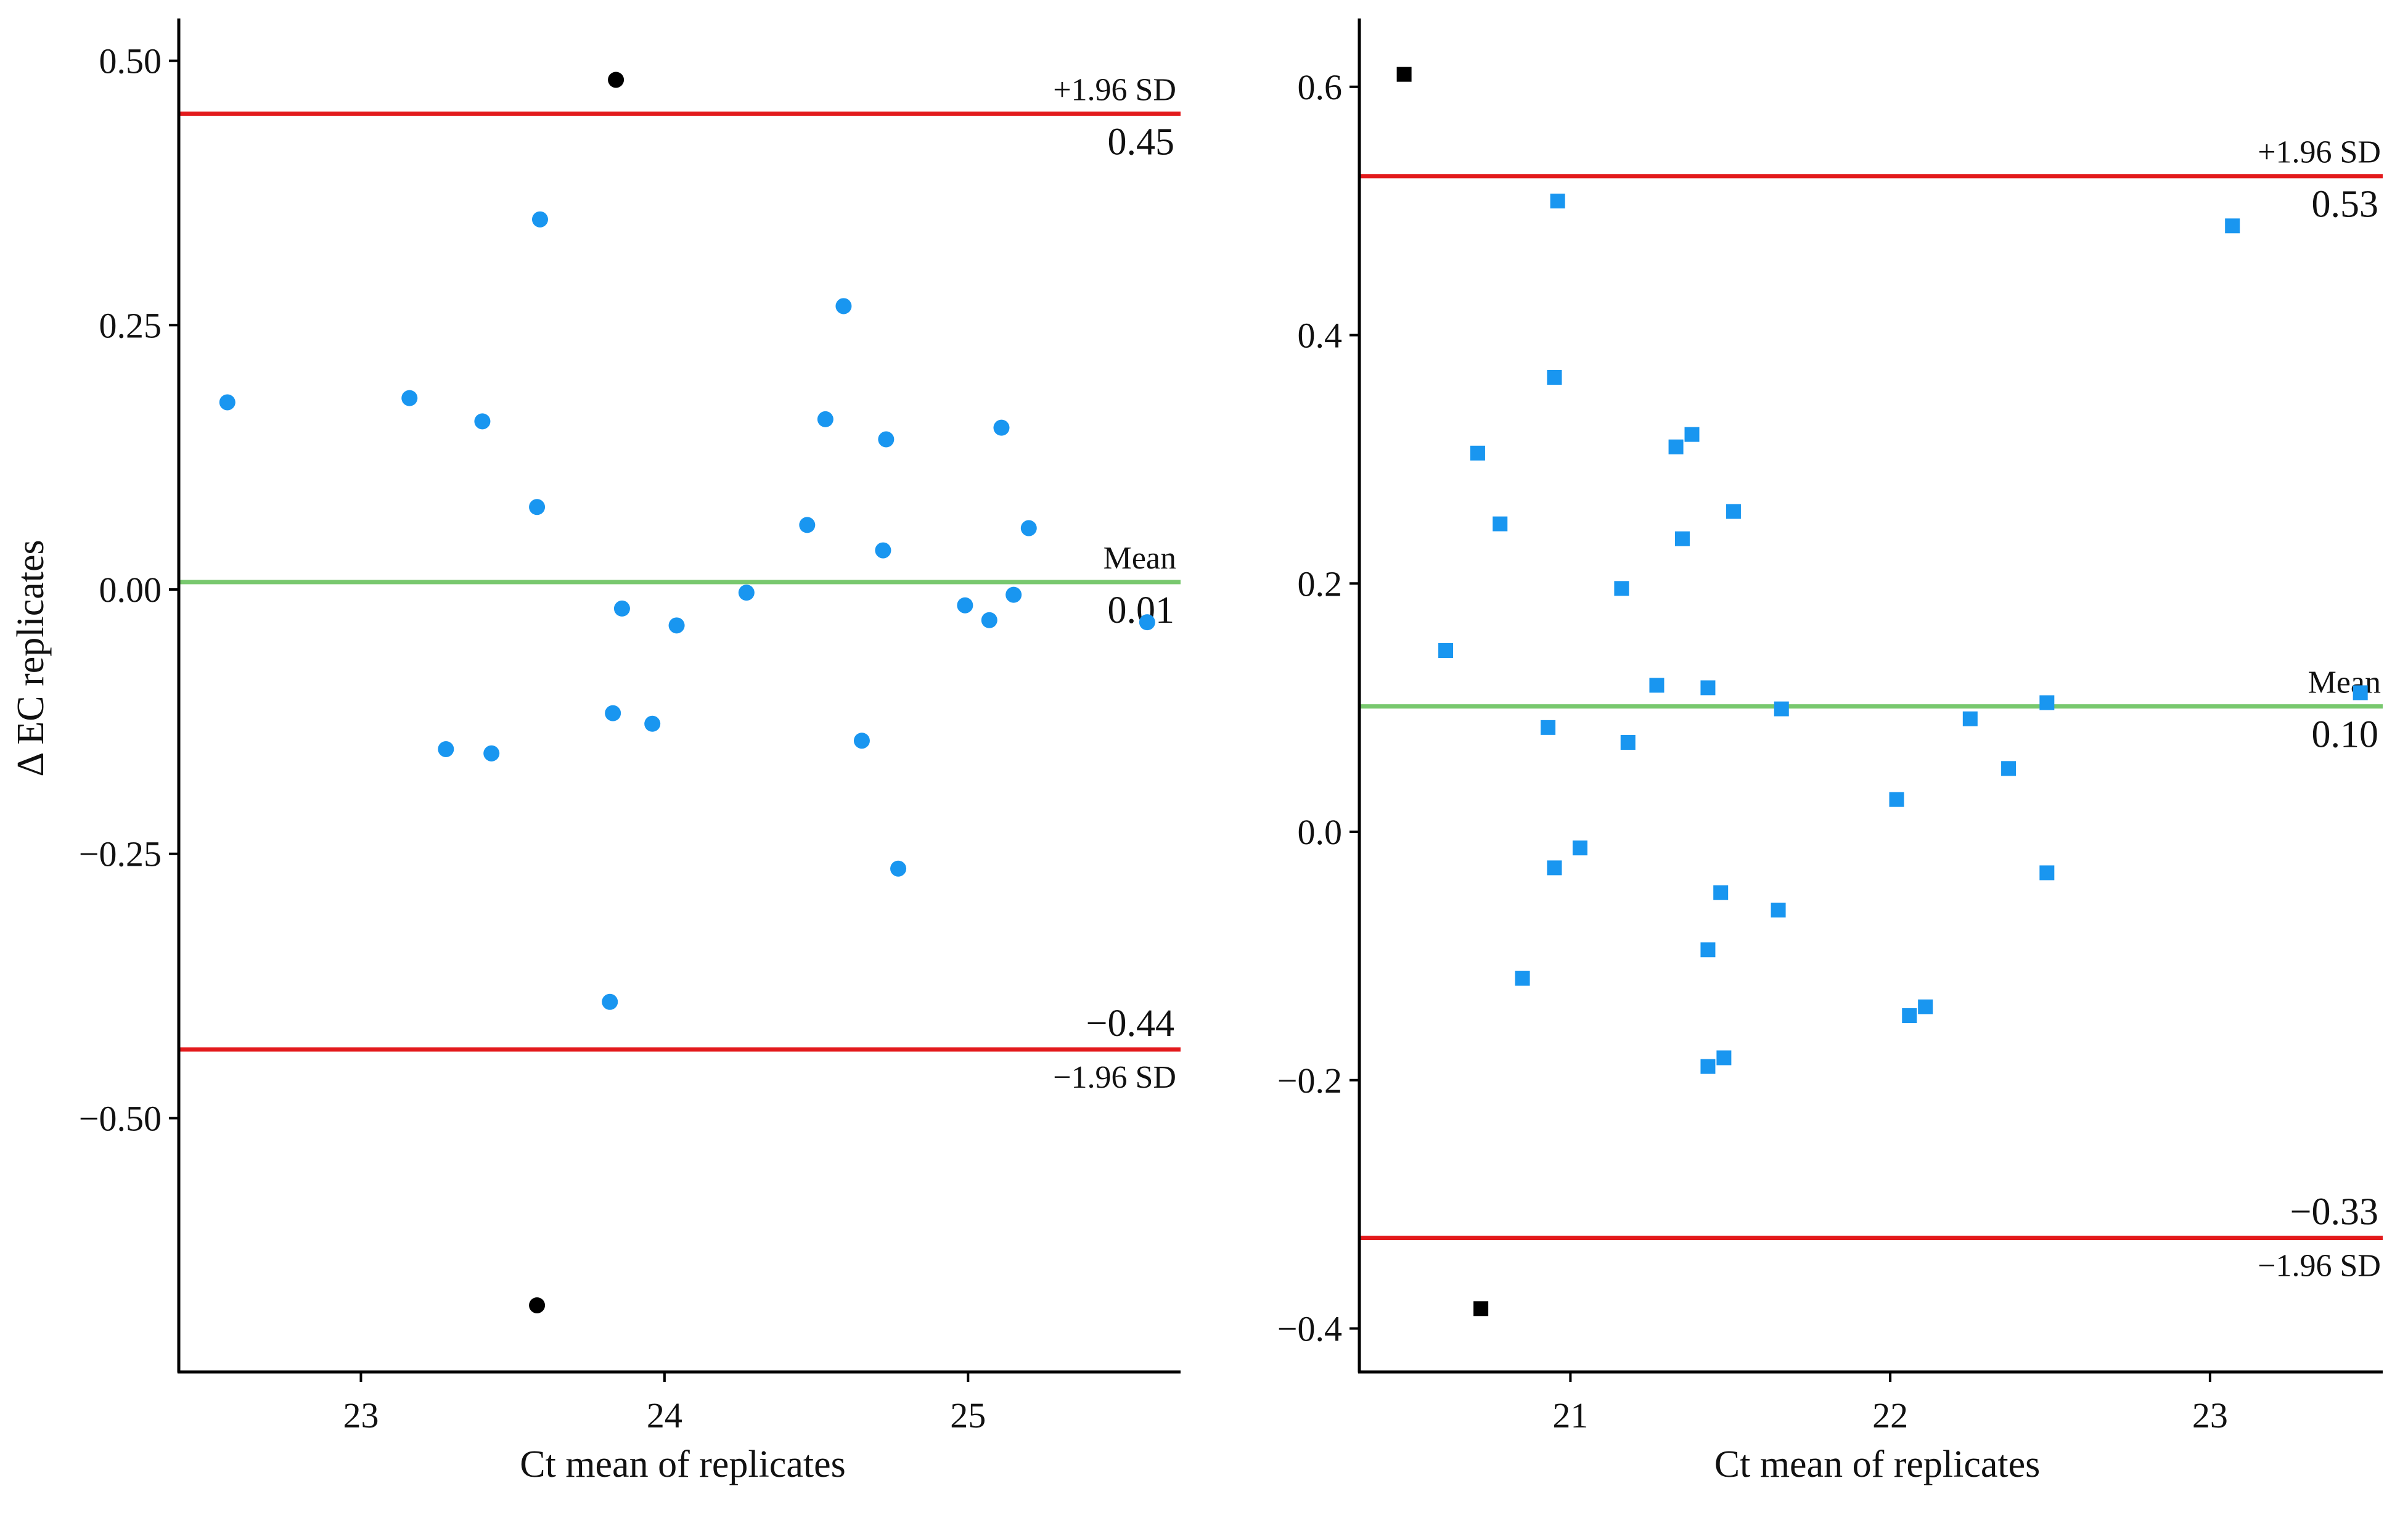 The width and height of the screenshot is (2408, 1515). Describe the element at coordinates (968, 1415) in the screenshot. I see `x-tick-label: 25` at that location.